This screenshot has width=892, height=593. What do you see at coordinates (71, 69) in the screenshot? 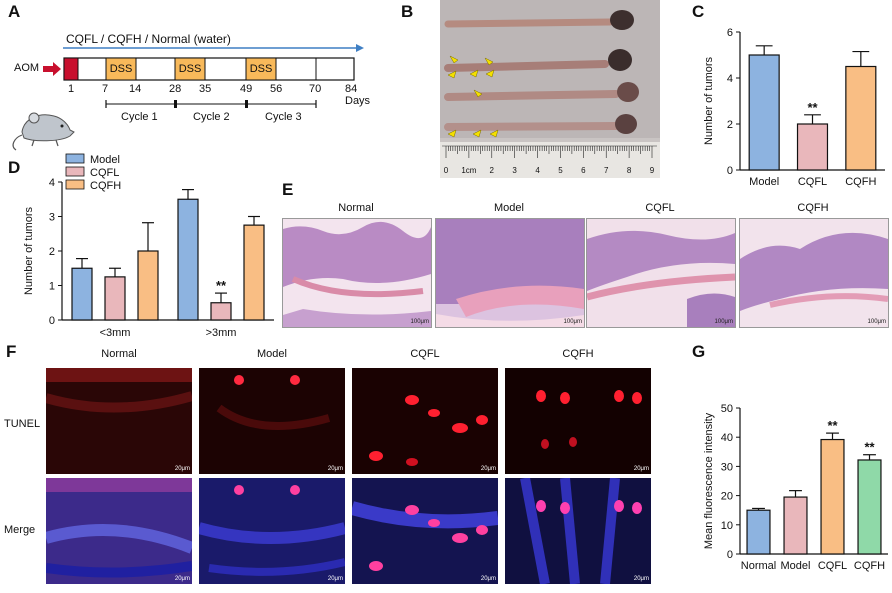
I see `aom-block` at bounding box center [71, 69].